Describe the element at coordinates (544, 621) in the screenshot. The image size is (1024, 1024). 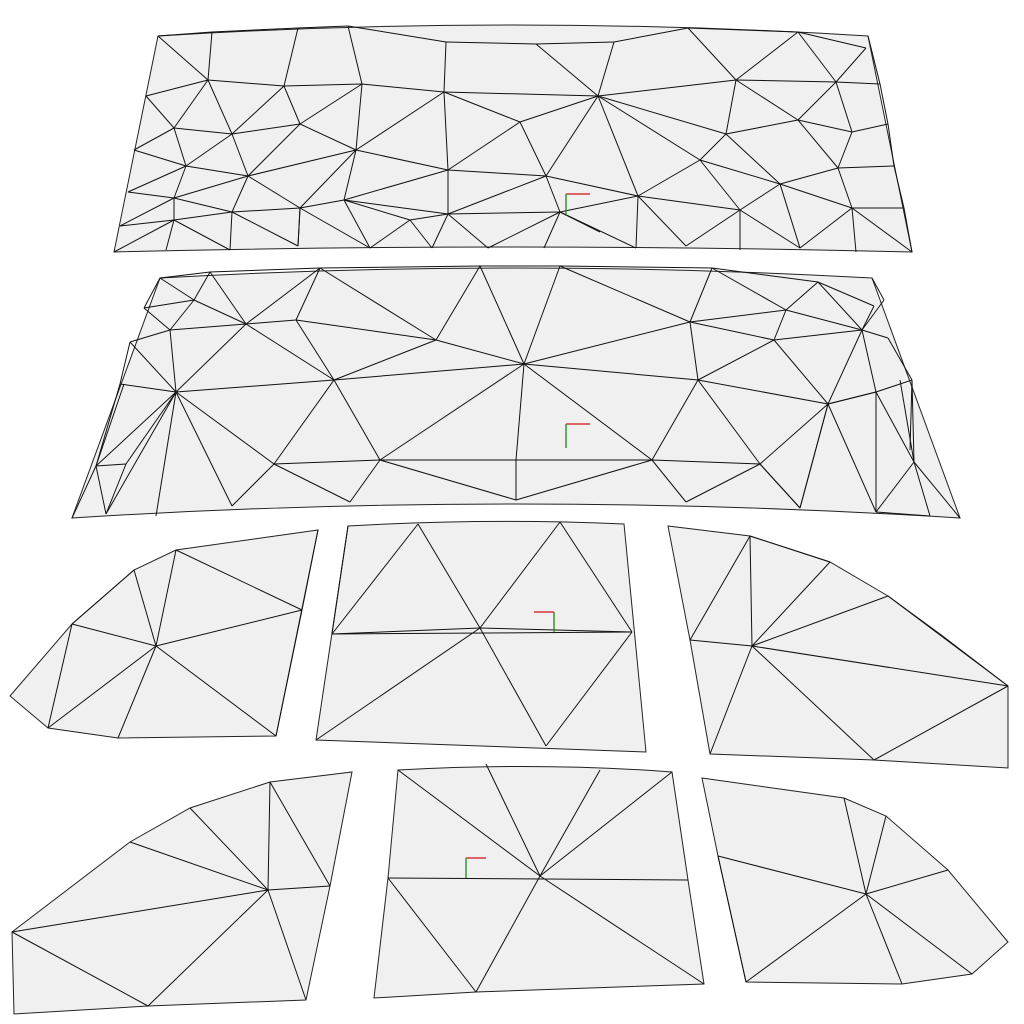
I see `local-axes-icon` at that location.